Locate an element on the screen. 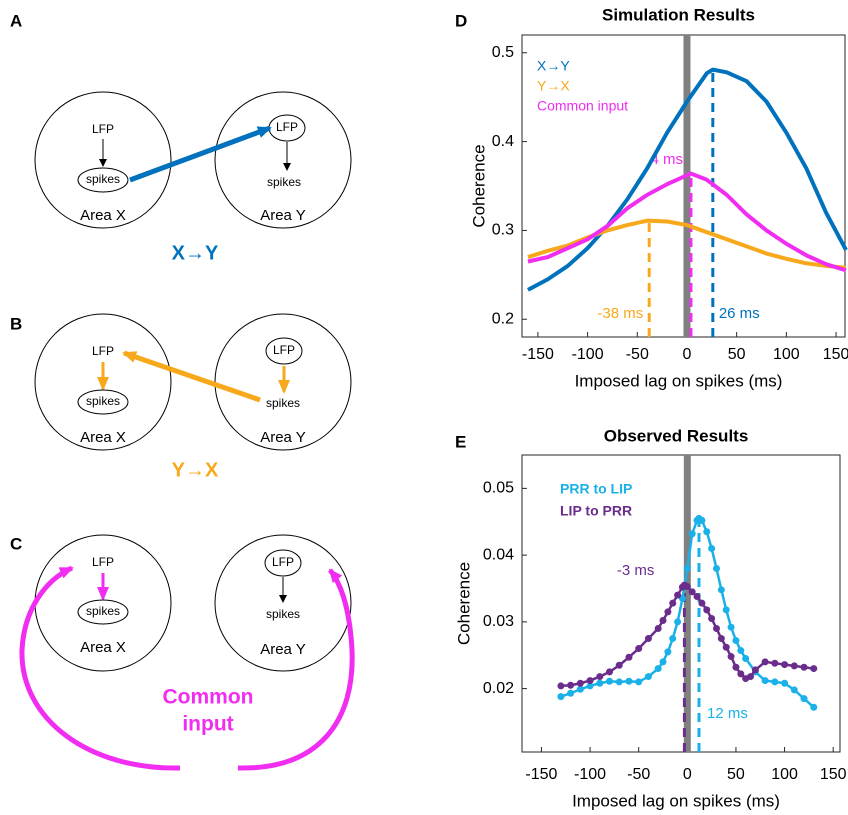 The height and width of the screenshot is (815, 848). panel-letter: B is located at coordinates (16, 323).